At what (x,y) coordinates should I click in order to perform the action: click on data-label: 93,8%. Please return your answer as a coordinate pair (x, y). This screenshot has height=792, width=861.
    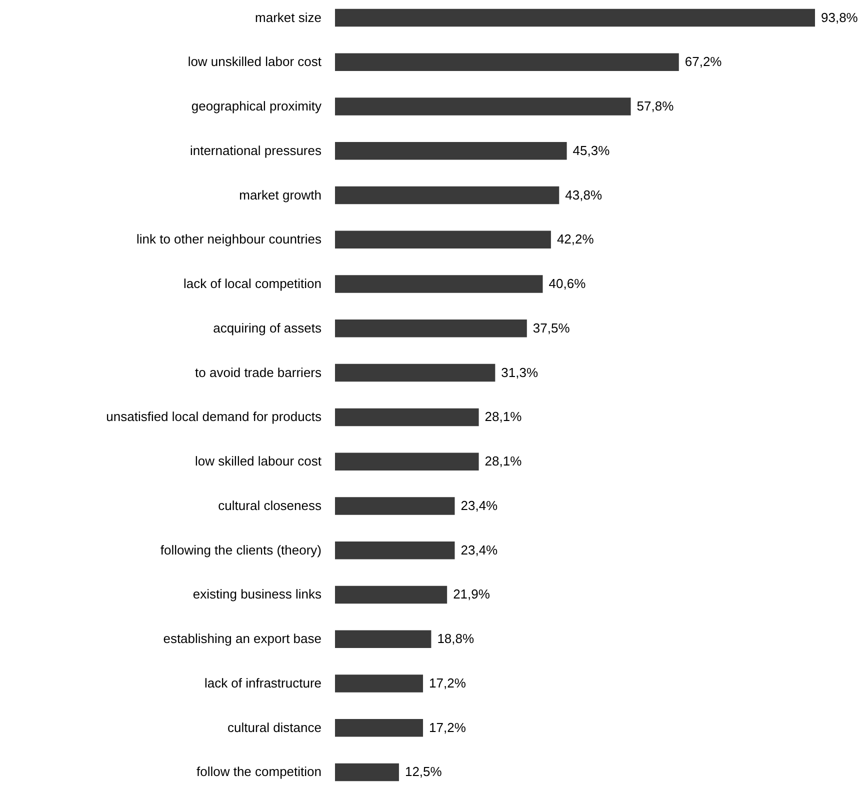
    Looking at the image, I should click on (839, 17).